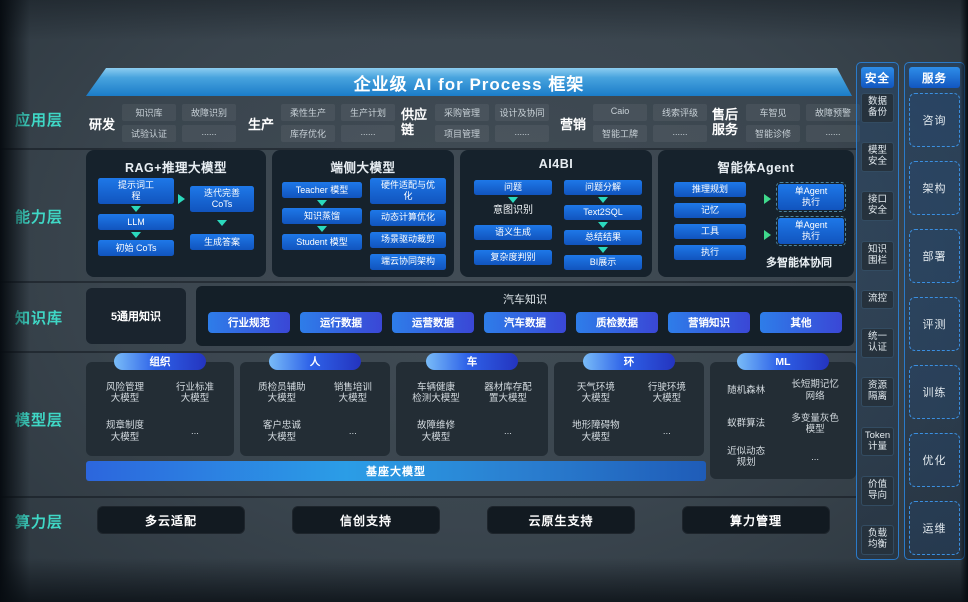 This screenshot has width=968, height=602. I want to click on services-item: 运维, so click(934, 528).